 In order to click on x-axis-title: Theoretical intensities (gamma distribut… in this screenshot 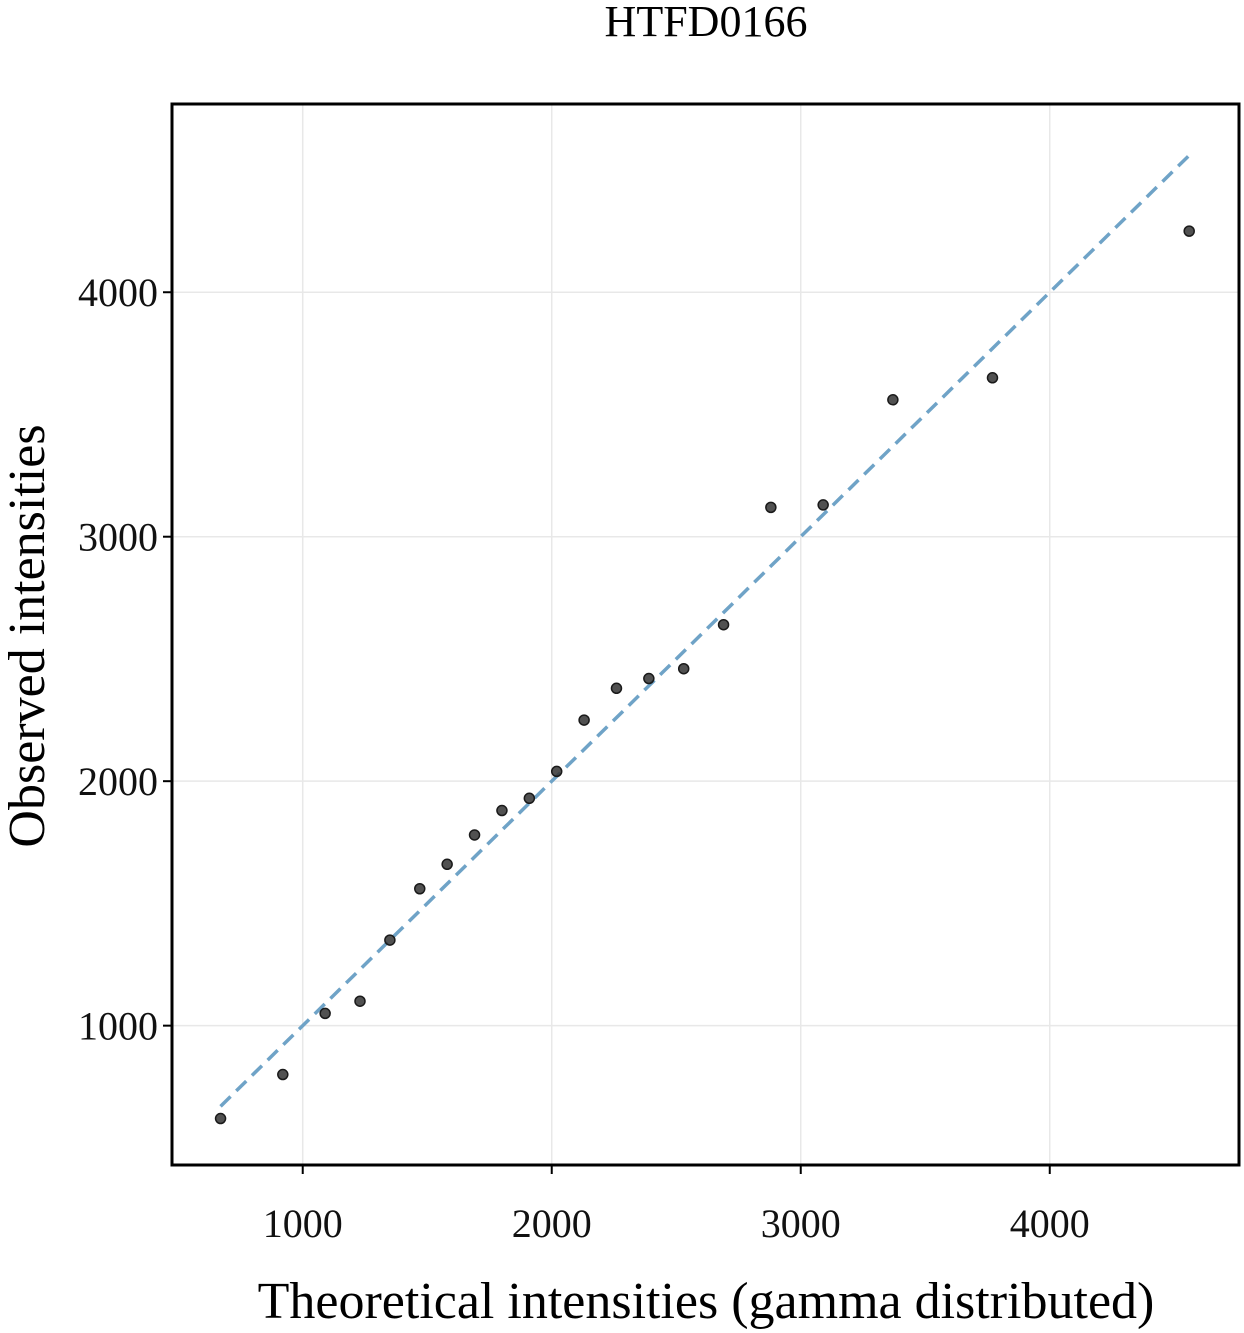, I will do `click(706, 1301)`.